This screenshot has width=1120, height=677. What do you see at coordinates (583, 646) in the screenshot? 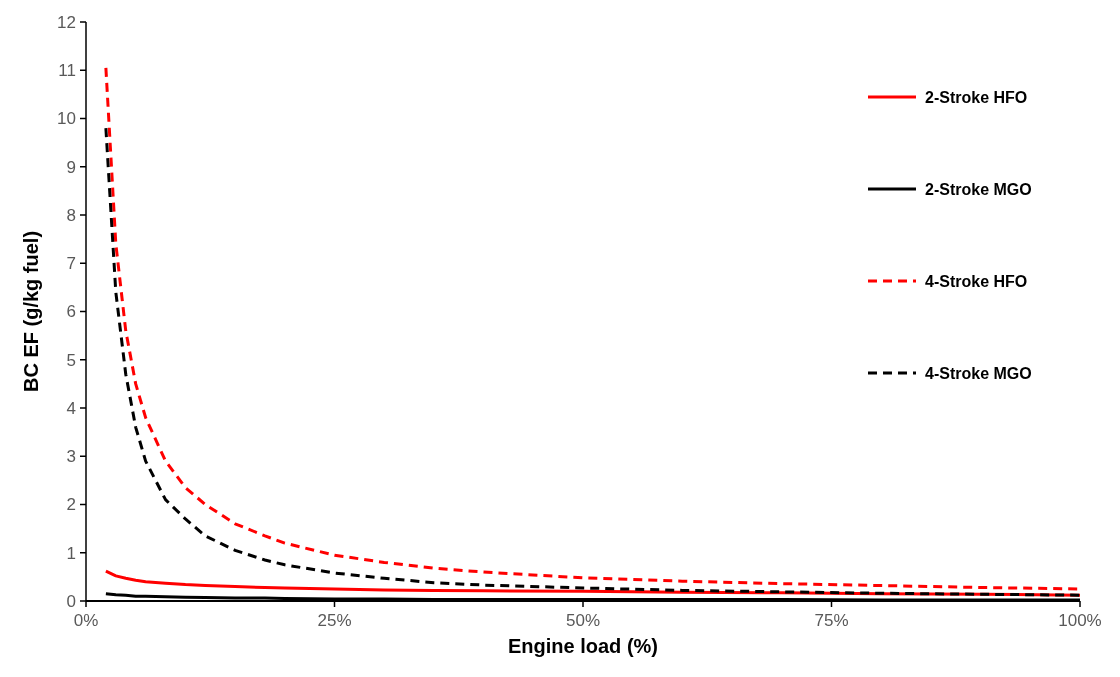
I see `x-axis-title: Engine load (%)` at bounding box center [583, 646].